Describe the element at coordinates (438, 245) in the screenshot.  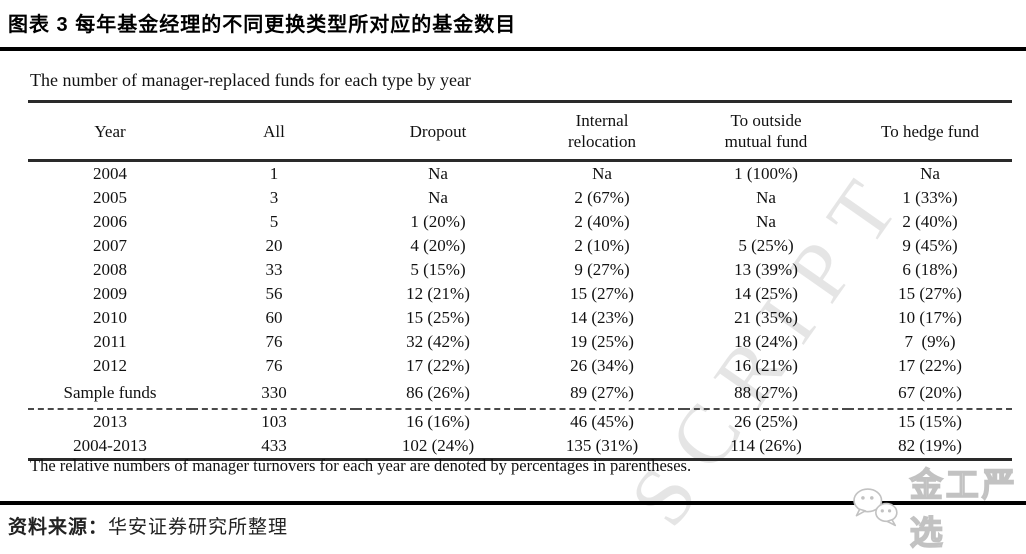
I see `table-cell: 4 (20%)` at that location.